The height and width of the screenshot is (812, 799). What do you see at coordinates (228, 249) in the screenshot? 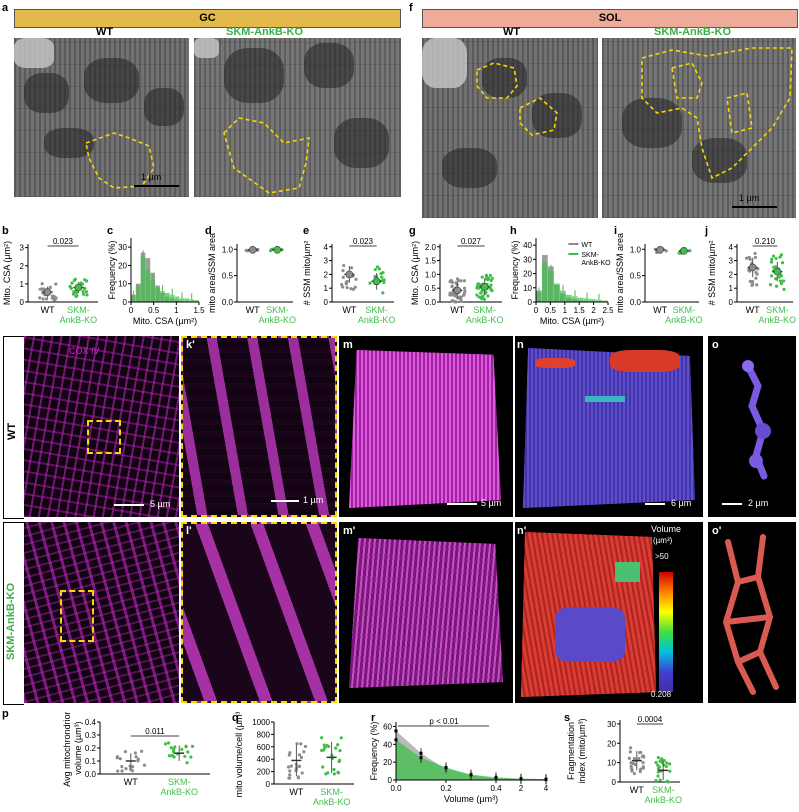
I see `y-tick-label: 1.0` at bounding box center [228, 249].